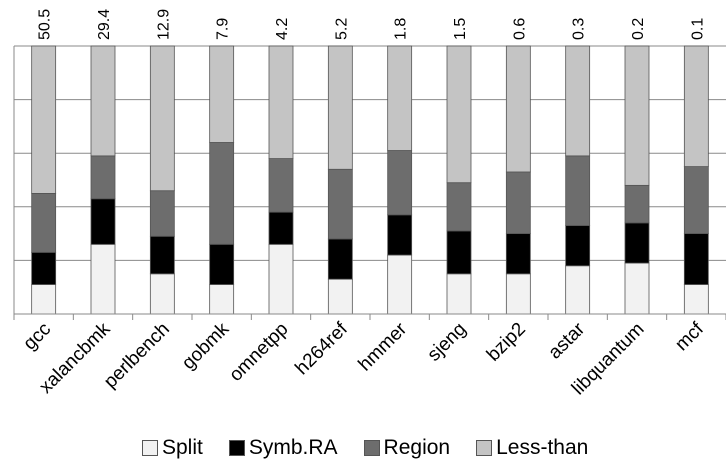  I want to click on x-tick-label: astar, so click(566, 340).